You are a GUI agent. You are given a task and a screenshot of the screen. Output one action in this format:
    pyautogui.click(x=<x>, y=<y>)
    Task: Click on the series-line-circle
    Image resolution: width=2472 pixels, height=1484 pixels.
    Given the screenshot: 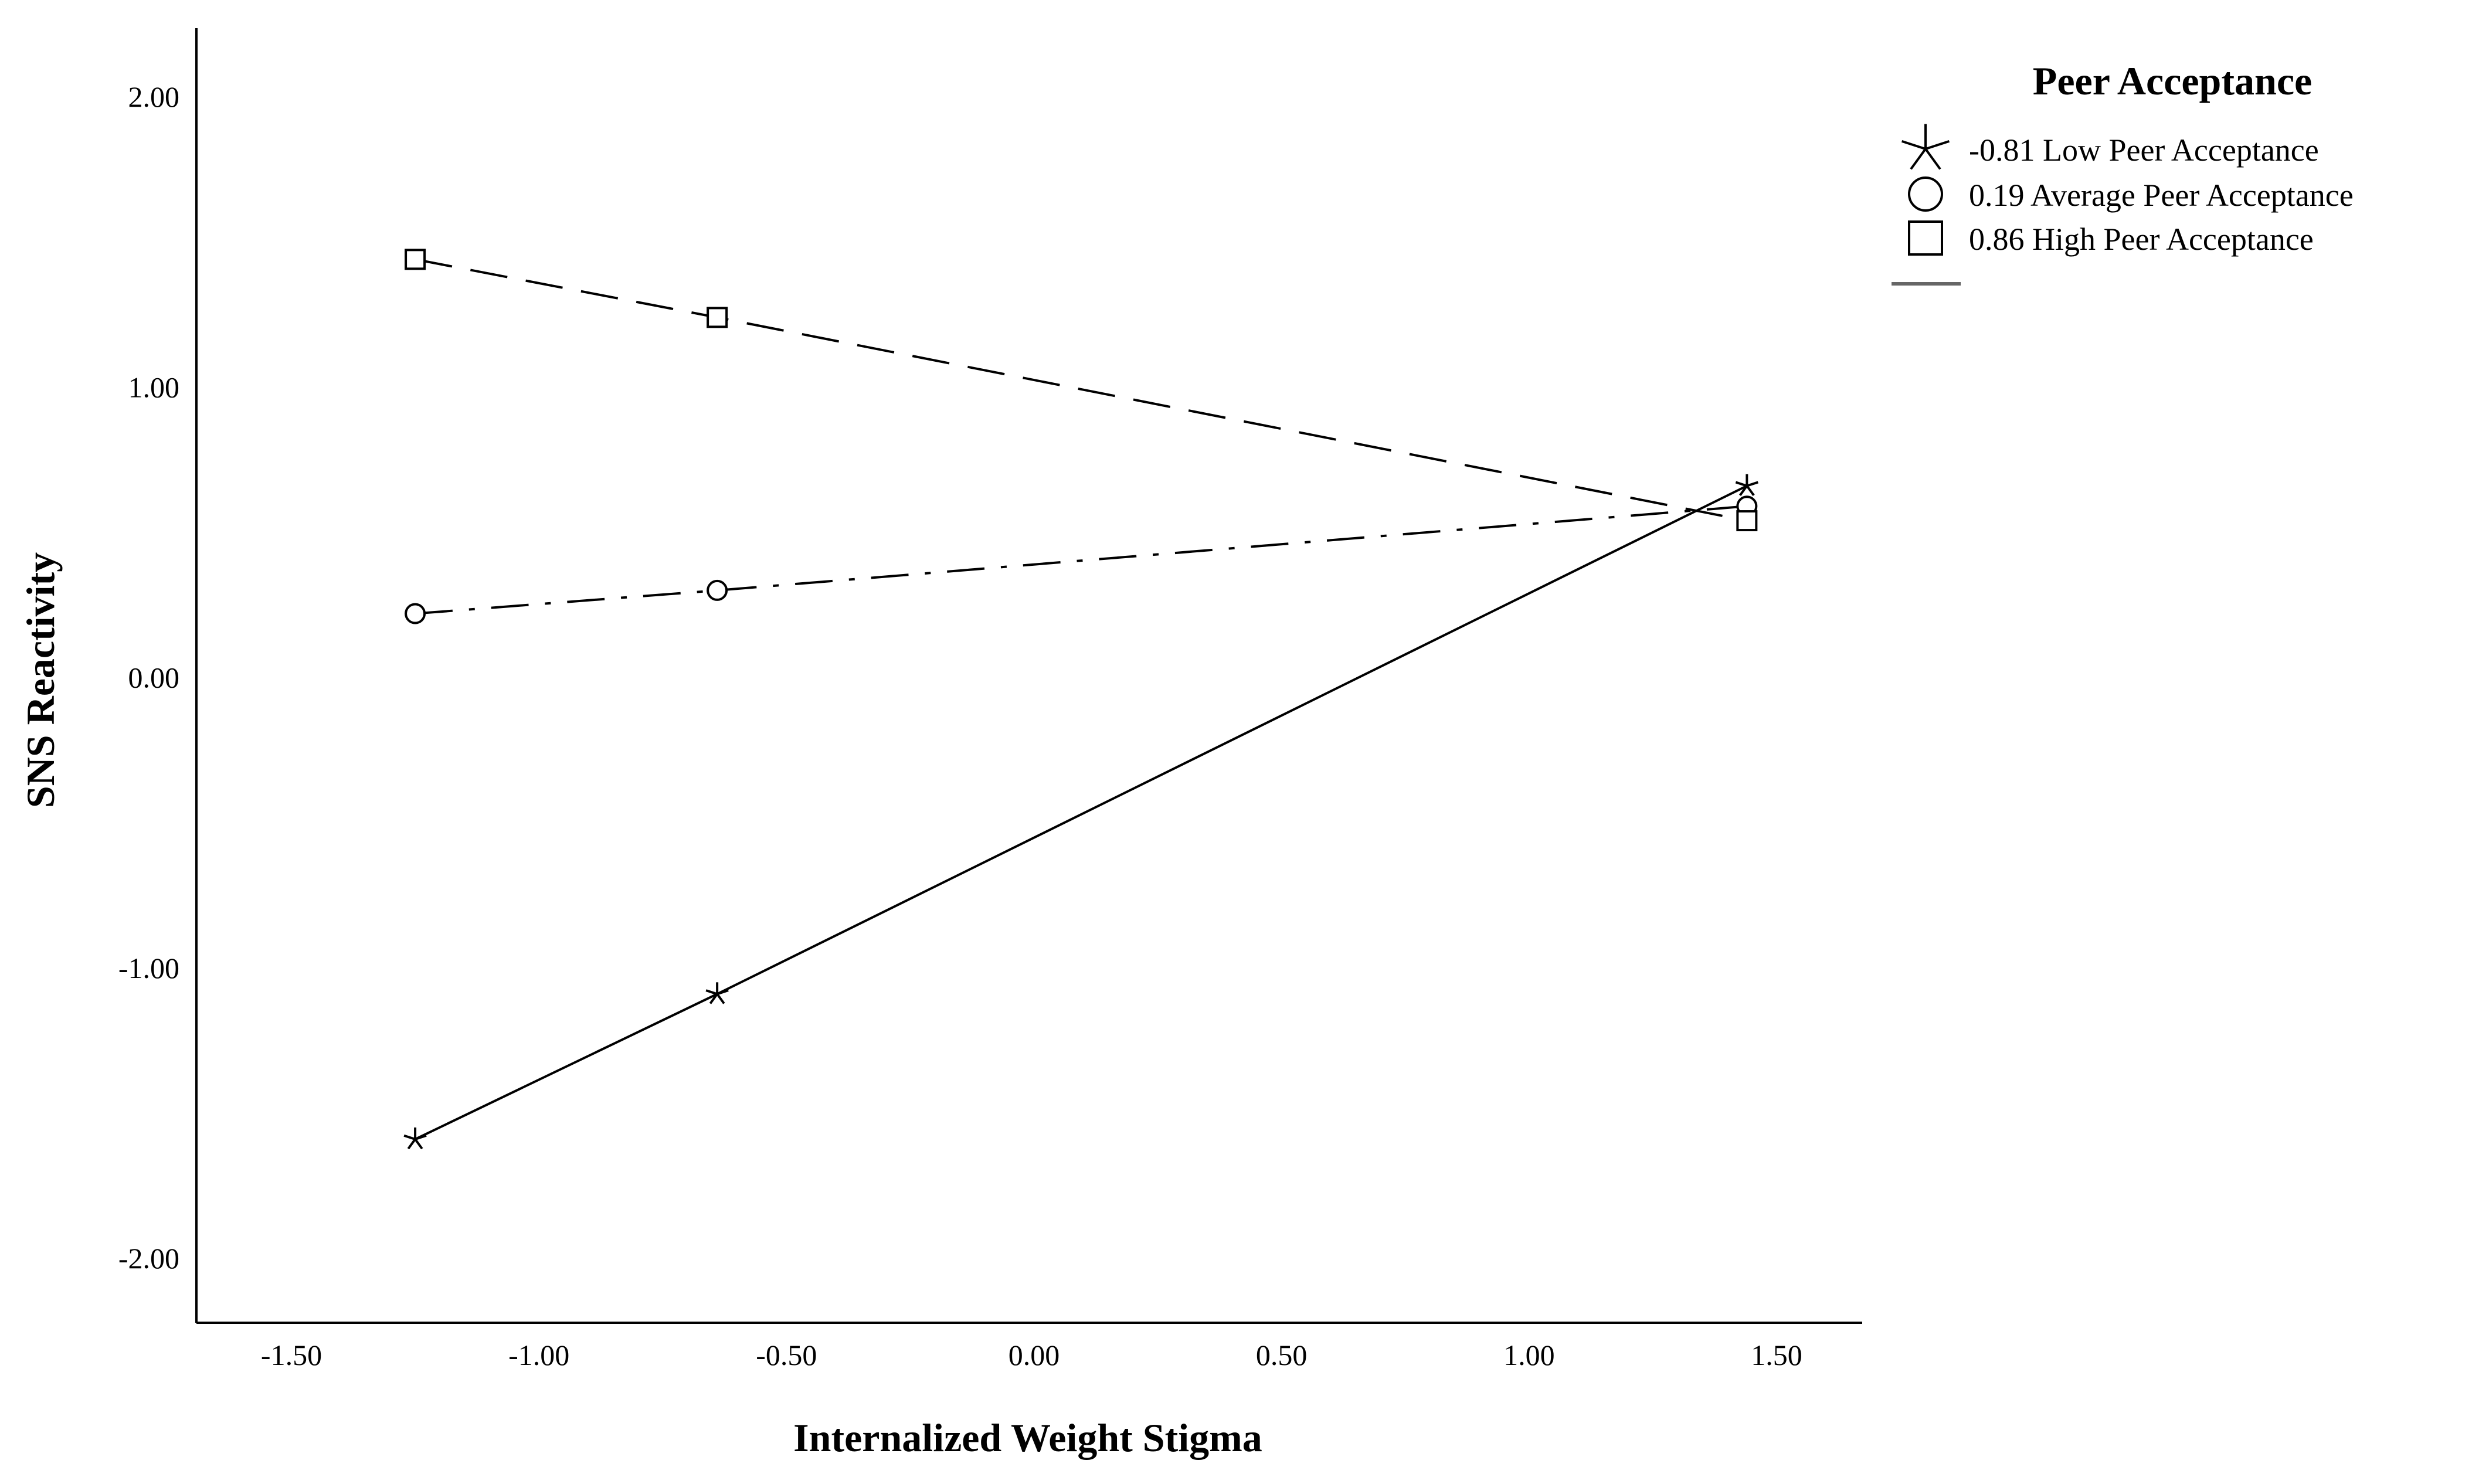 What is the action you would take?
    pyautogui.click(x=1081, y=560)
    